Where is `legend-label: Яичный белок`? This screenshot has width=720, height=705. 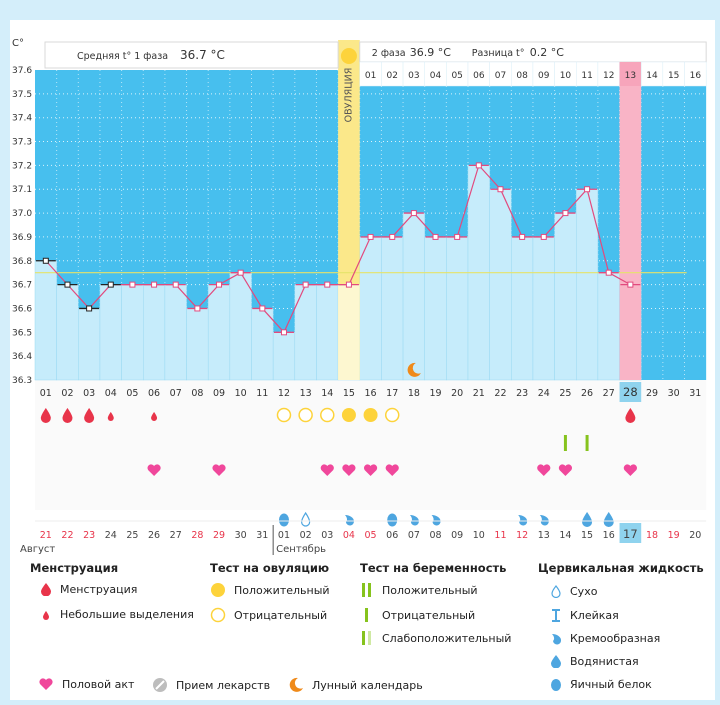 legend-label: Яичный белок is located at coordinates (611, 684).